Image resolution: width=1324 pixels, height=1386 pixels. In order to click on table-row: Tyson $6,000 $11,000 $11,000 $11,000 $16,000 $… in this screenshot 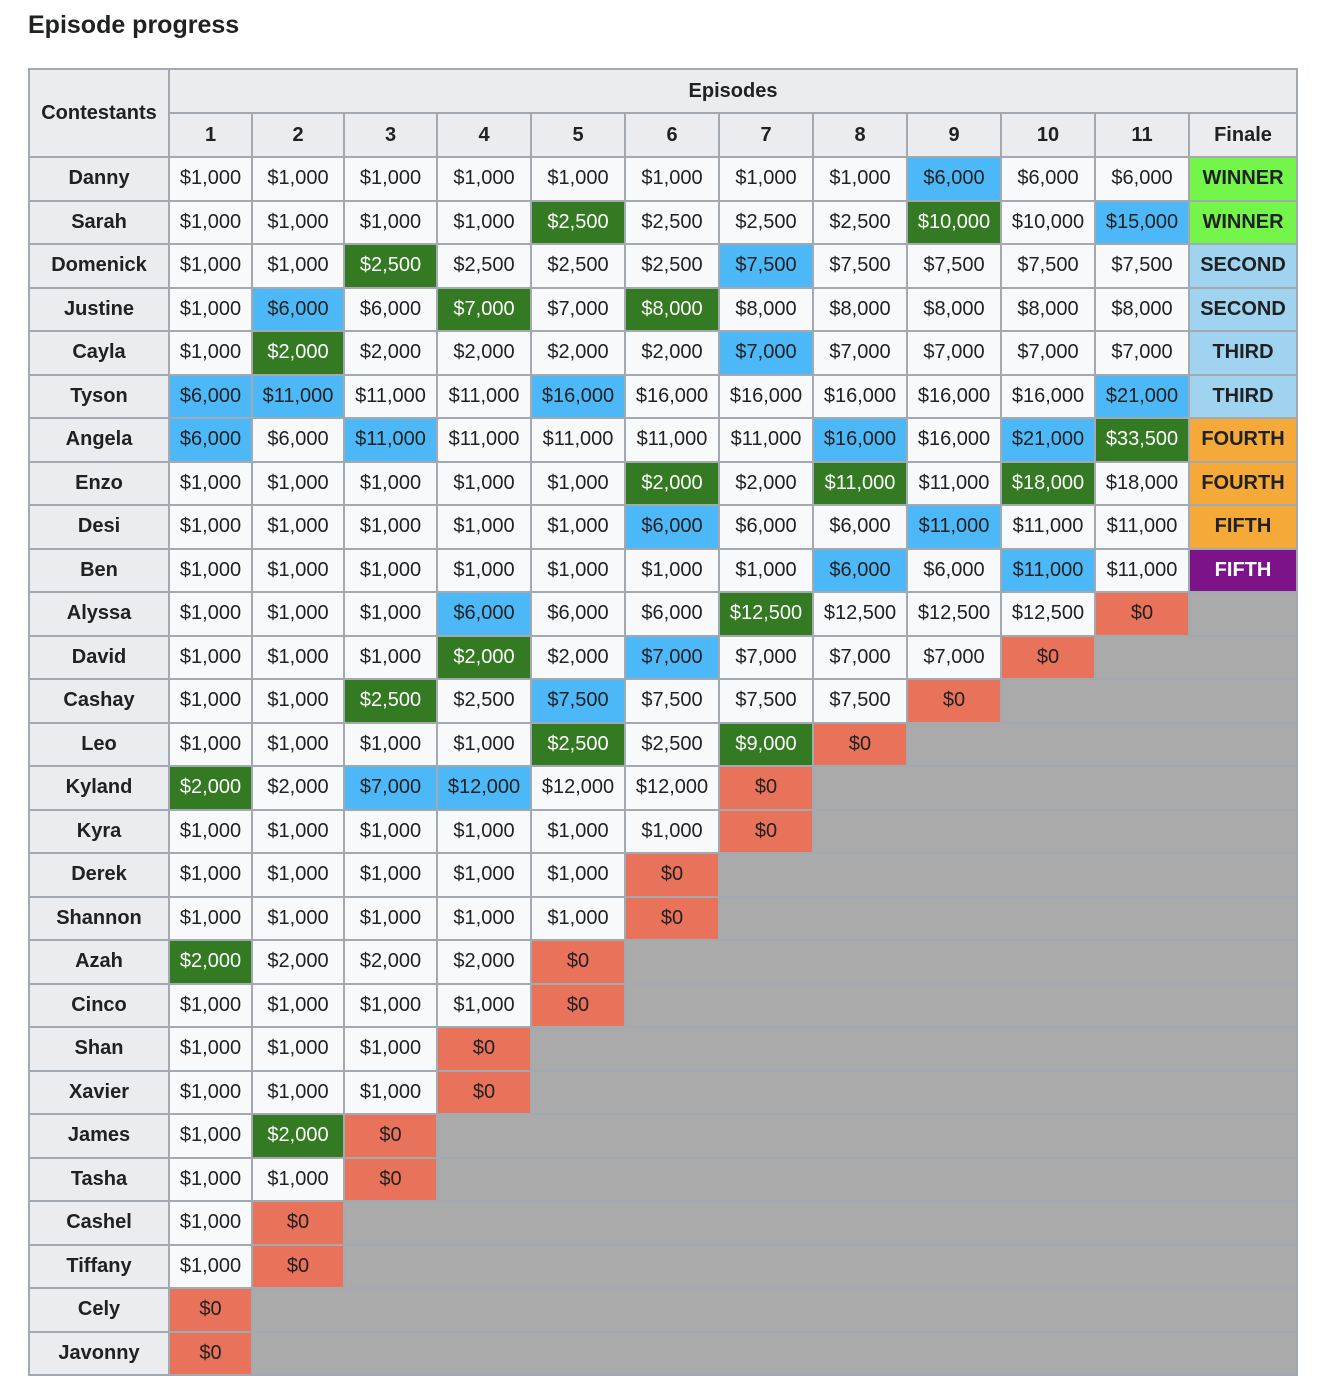, I will do `click(663, 396)`.